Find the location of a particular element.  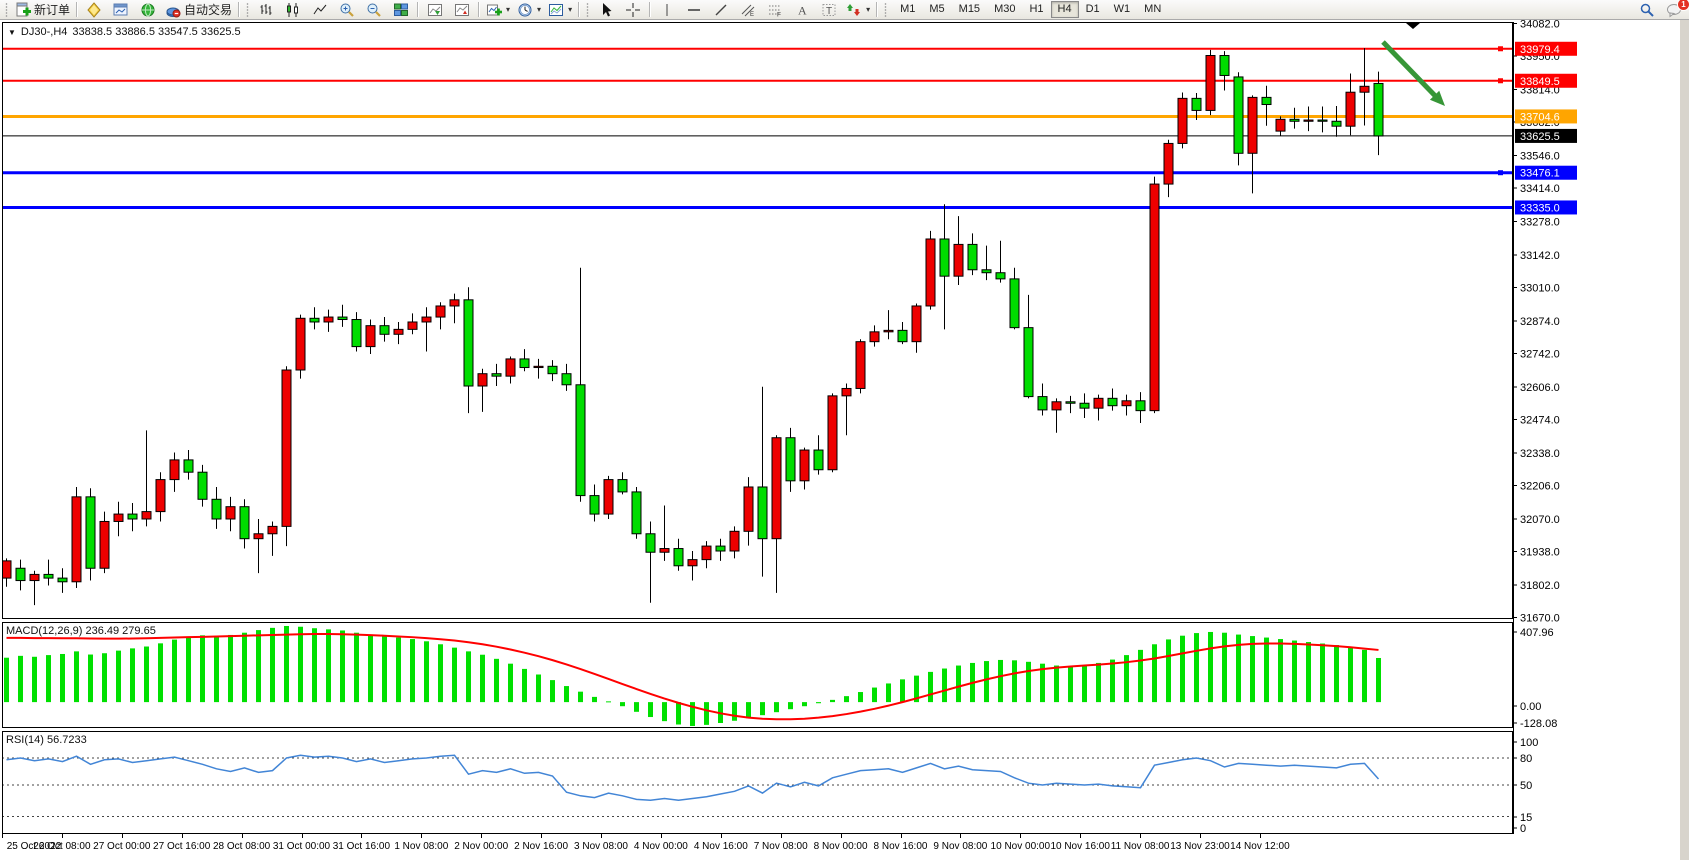

label-tool-button: T is located at coordinates (829, 10).